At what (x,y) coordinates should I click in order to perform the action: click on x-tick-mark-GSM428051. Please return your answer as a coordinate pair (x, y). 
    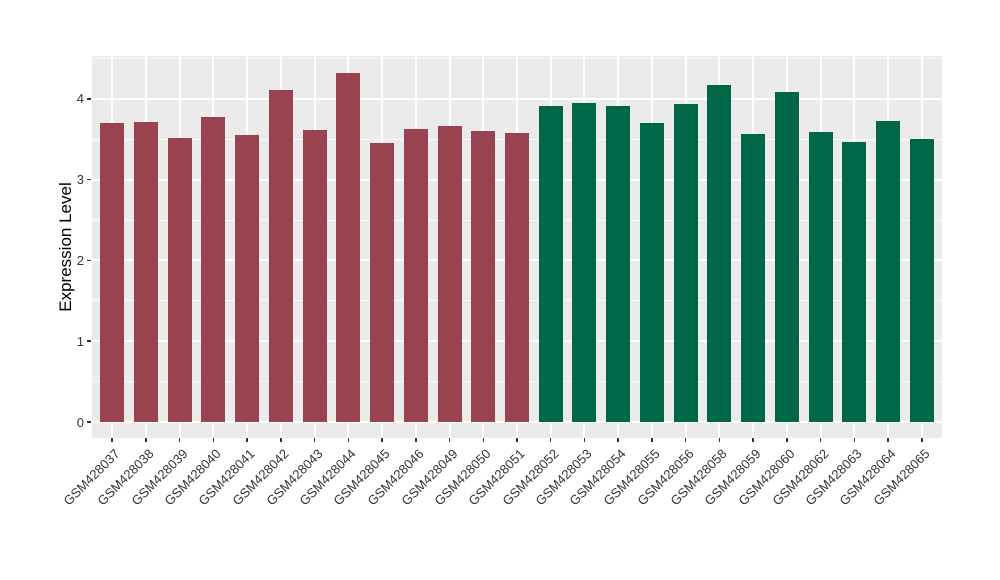
    Looking at the image, I should click on (517, 440).